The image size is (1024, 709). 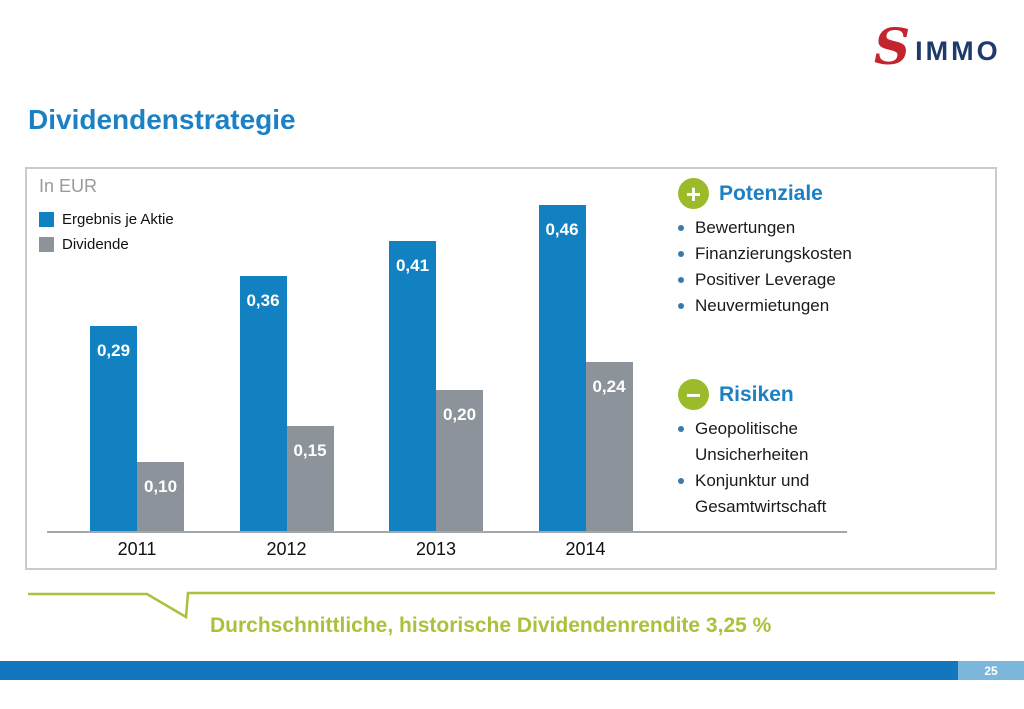 What do you see at coordinates (162, 119) in the screenshot?
I see `page-title: Dividendenstrategie` at bounding box center [162, 119].